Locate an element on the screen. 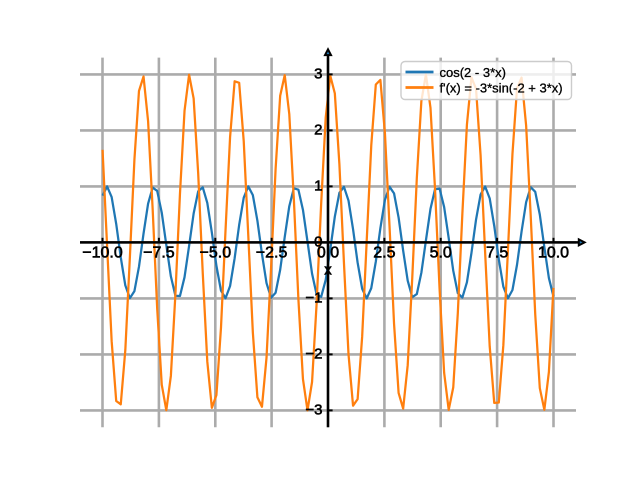 The image size is (640, 485). svg-text: −7.5 is located at coordinates (159, 253).